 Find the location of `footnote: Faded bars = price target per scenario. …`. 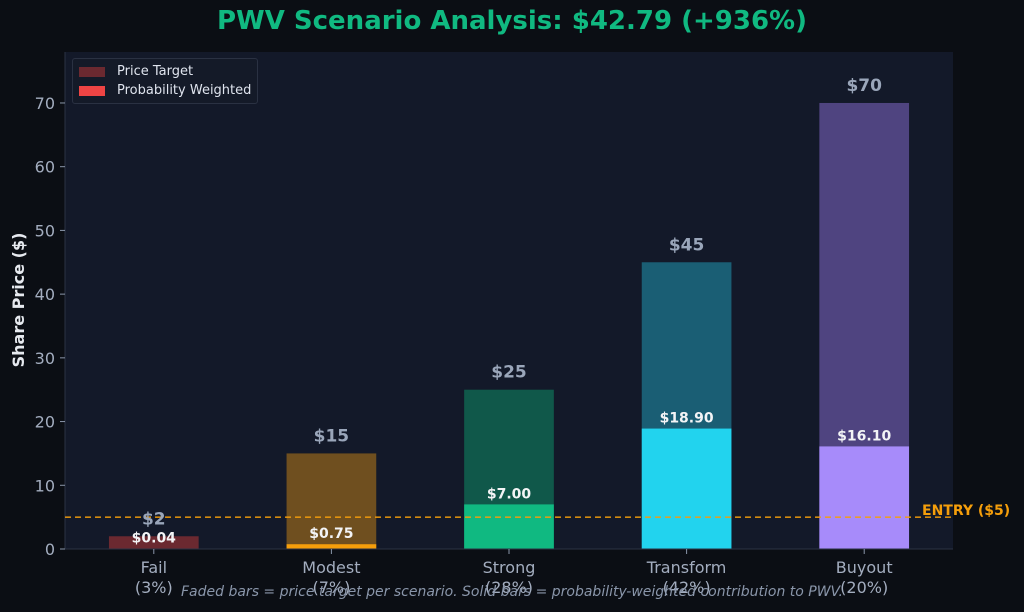

footnote: Faded bars = price target per scenario. … is located at coordinates (512, 592).